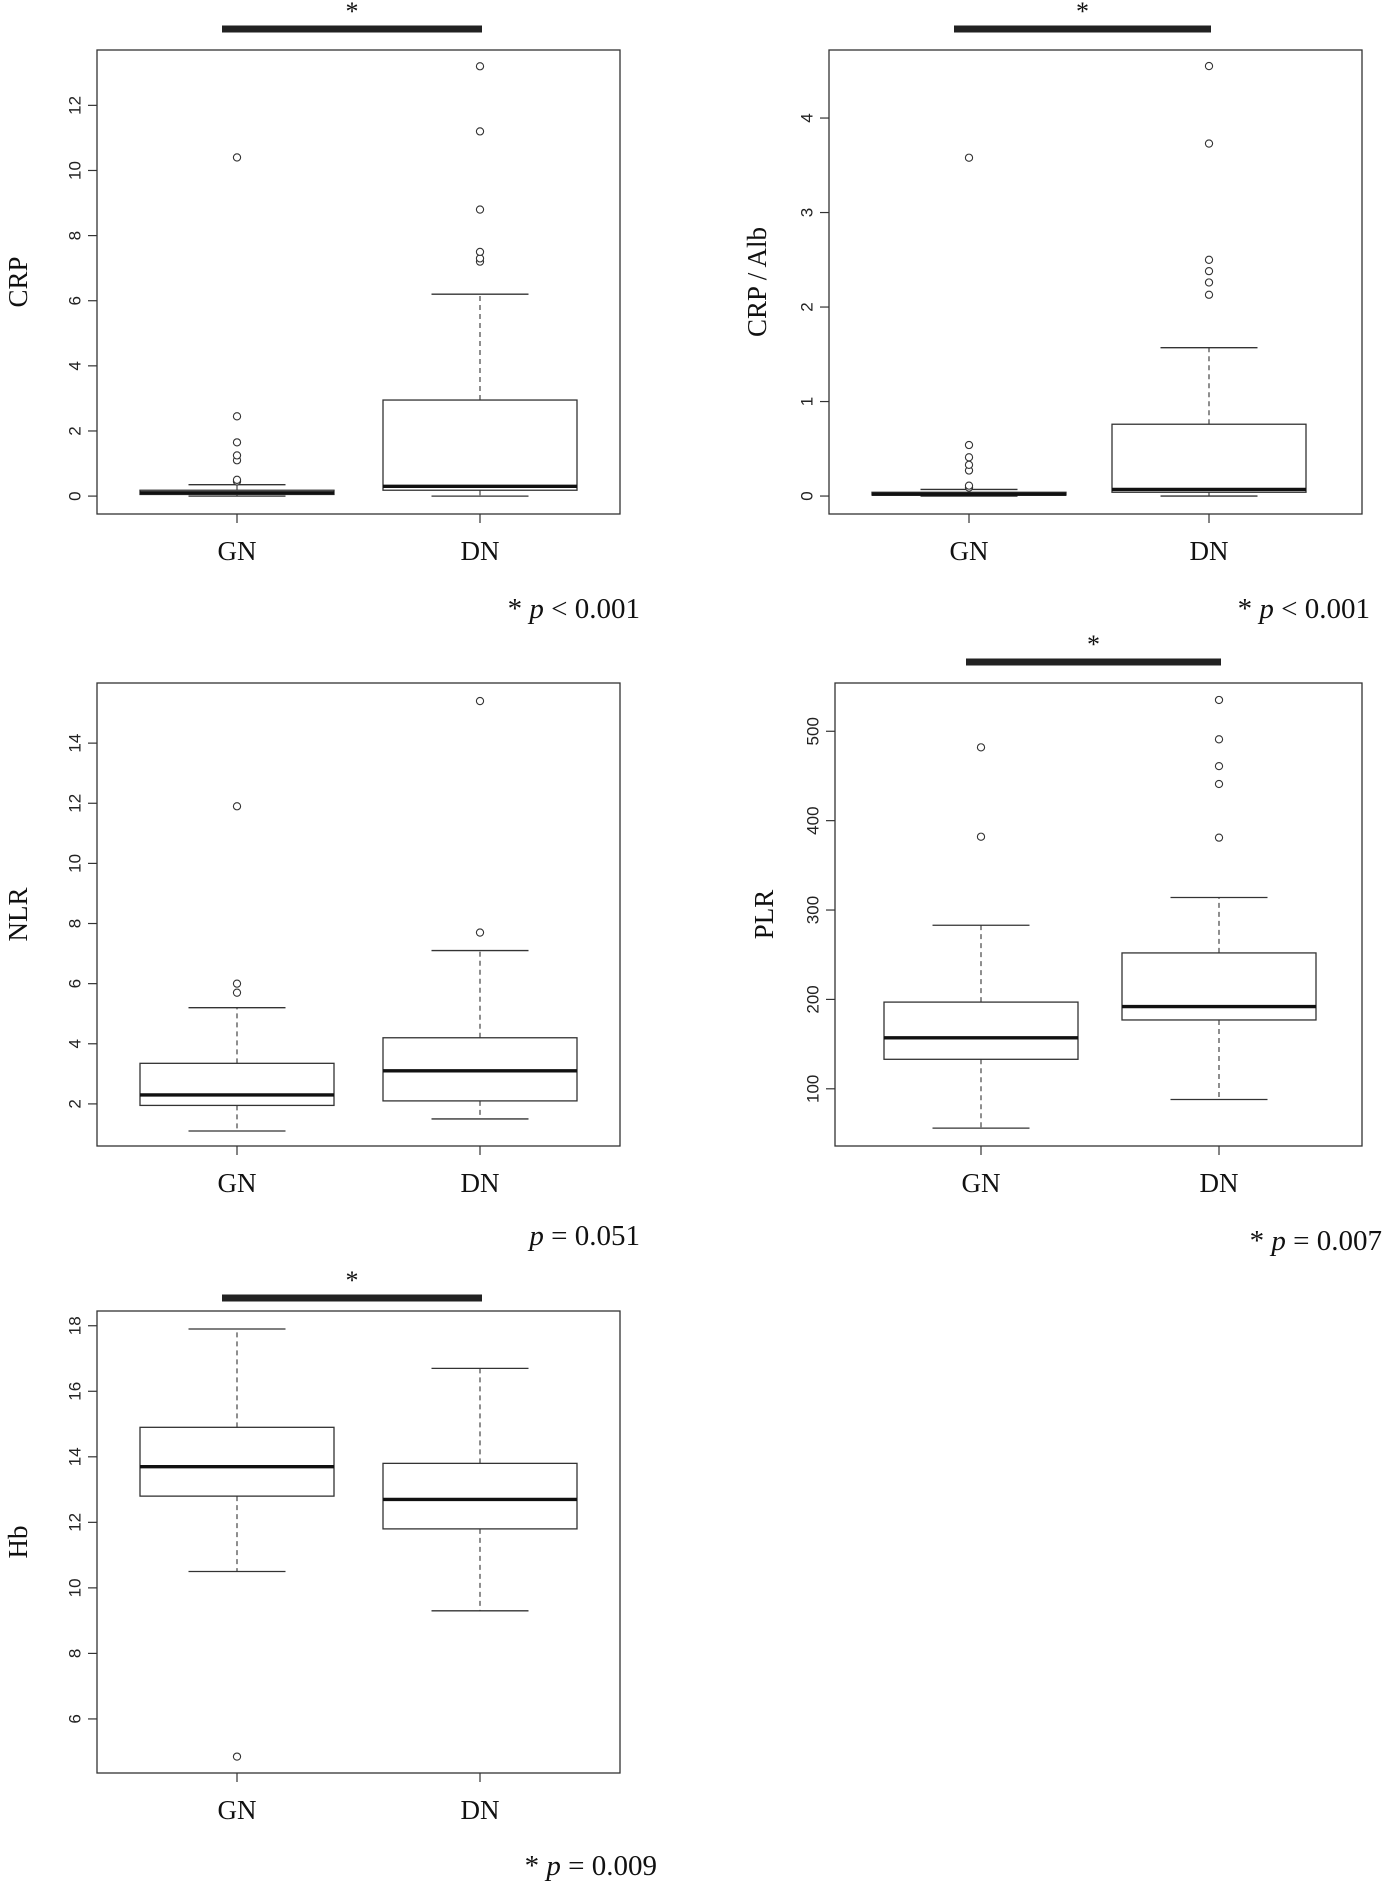  I want to click on y-axis-label: PLR, so click(764, 915).